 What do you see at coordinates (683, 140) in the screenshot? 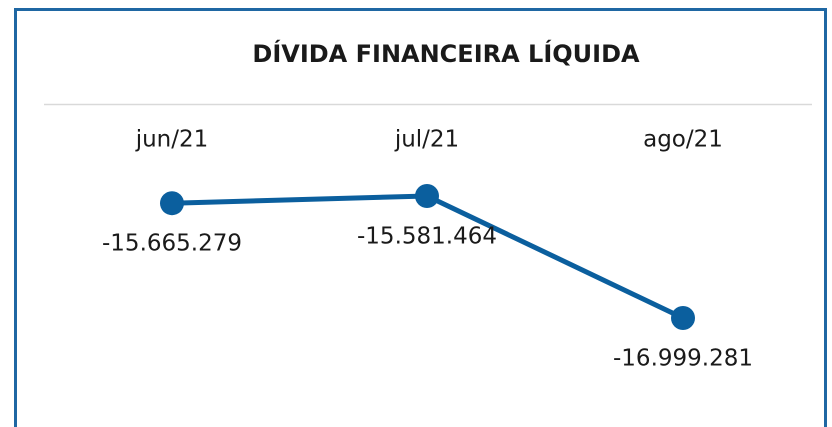
I see `x-tick-label: ago/21` at bounding box center [683, 140].